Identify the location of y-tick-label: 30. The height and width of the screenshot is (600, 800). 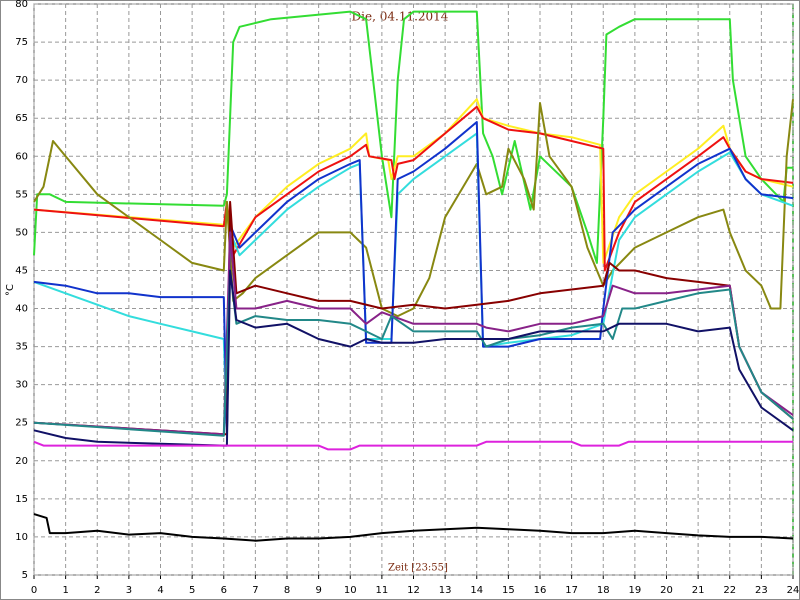
(21, 385).